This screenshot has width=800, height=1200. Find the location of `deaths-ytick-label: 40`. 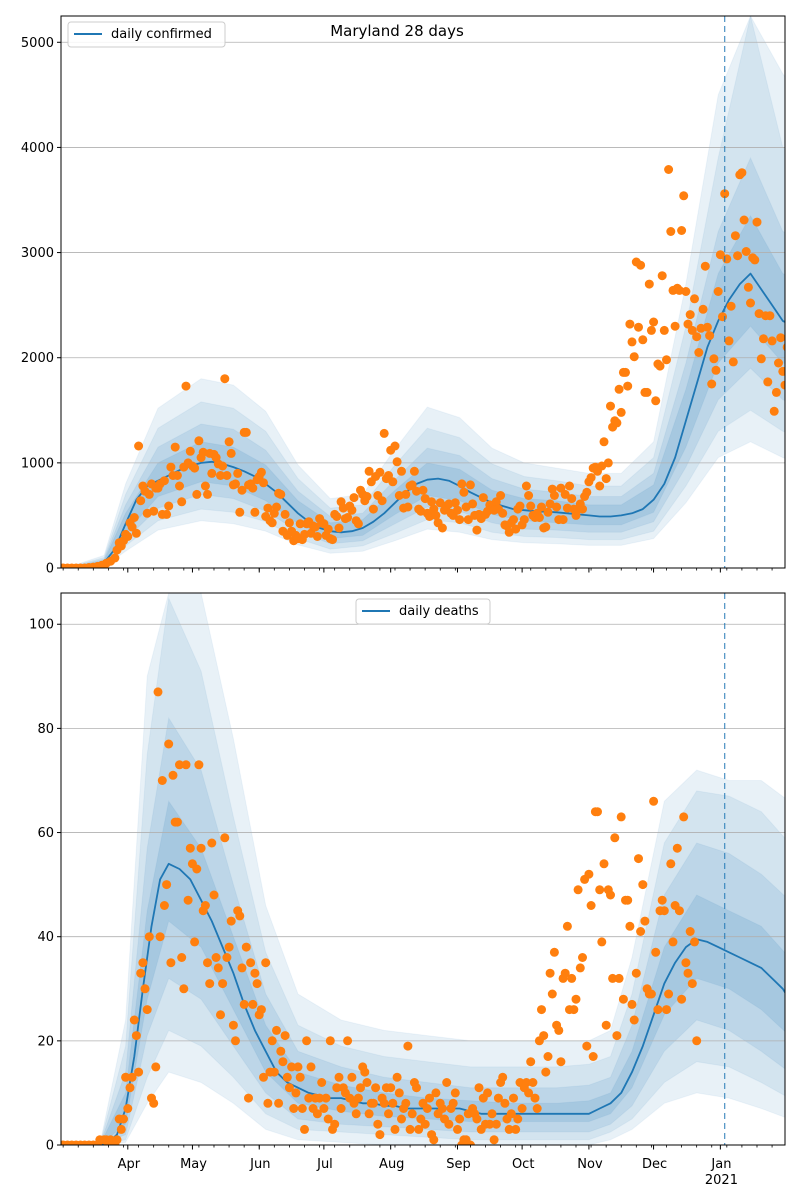

deaths-ytick-label: 40 is located at coordinates (45, 937).